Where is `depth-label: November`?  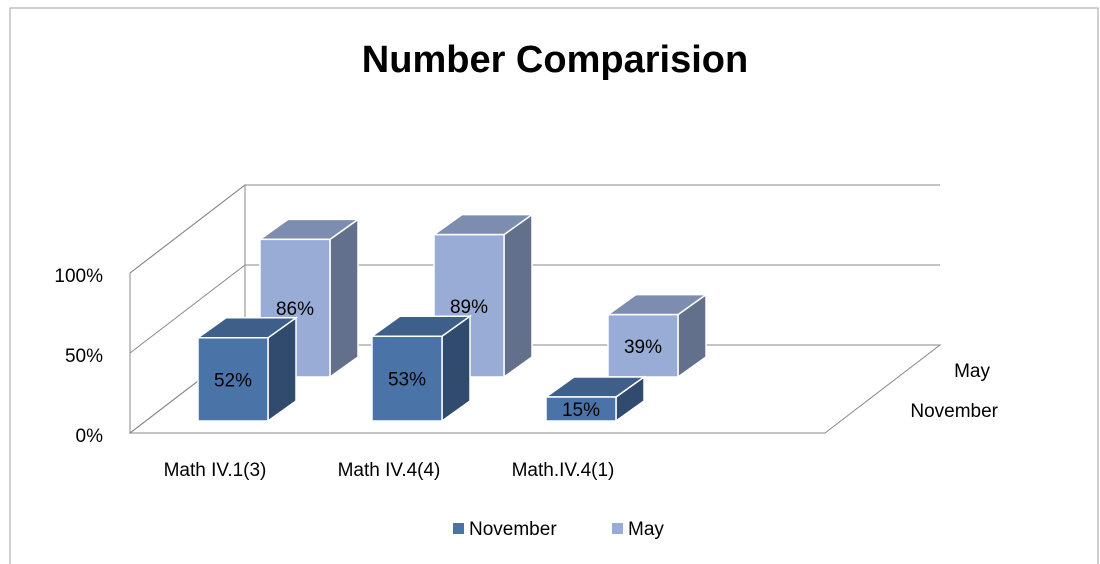 depth-label: November is located at coordinates (954, 411).